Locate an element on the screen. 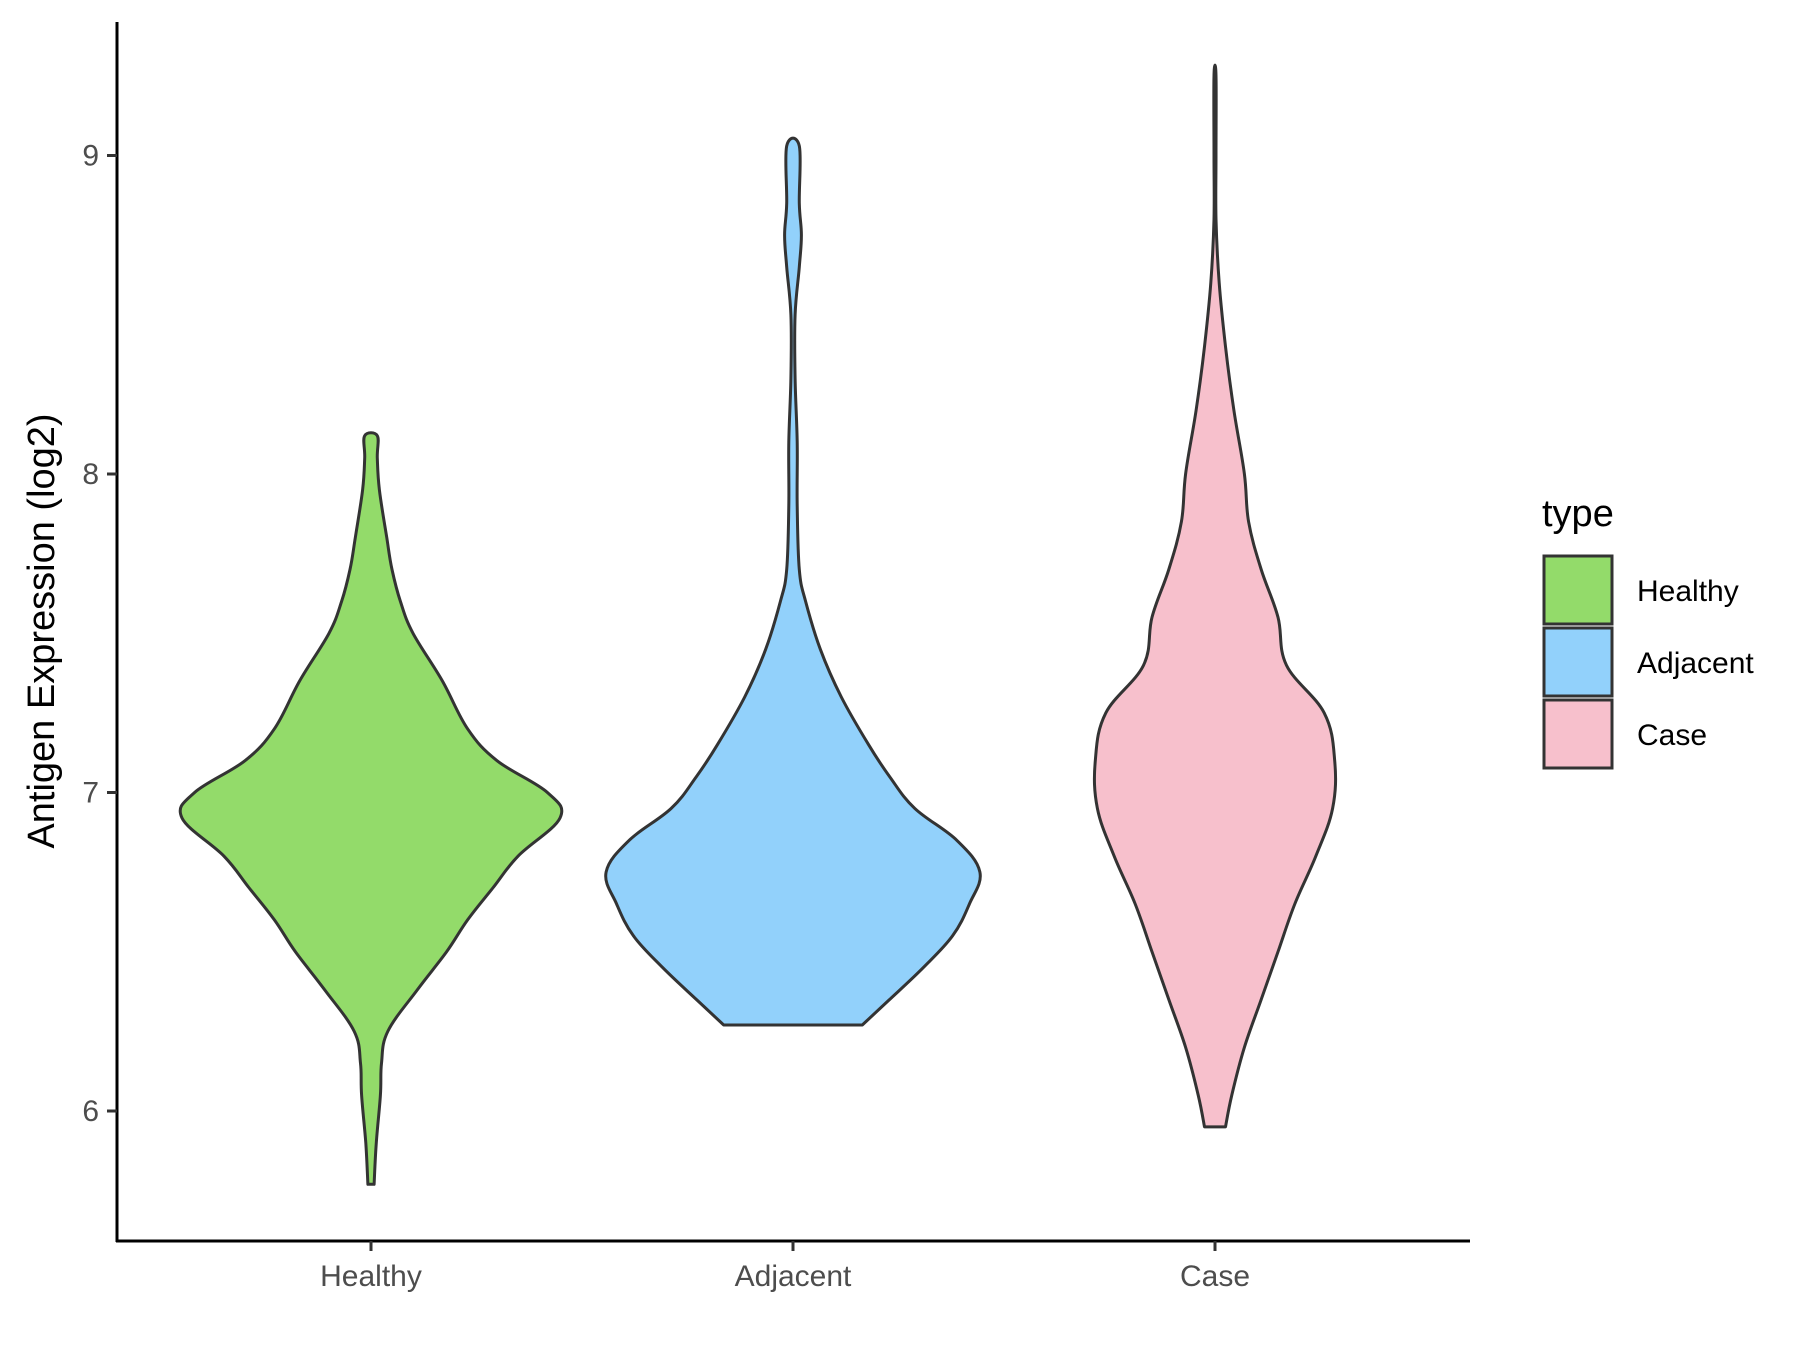  y-tick-label: 9 is located at coordinates (90, 156).